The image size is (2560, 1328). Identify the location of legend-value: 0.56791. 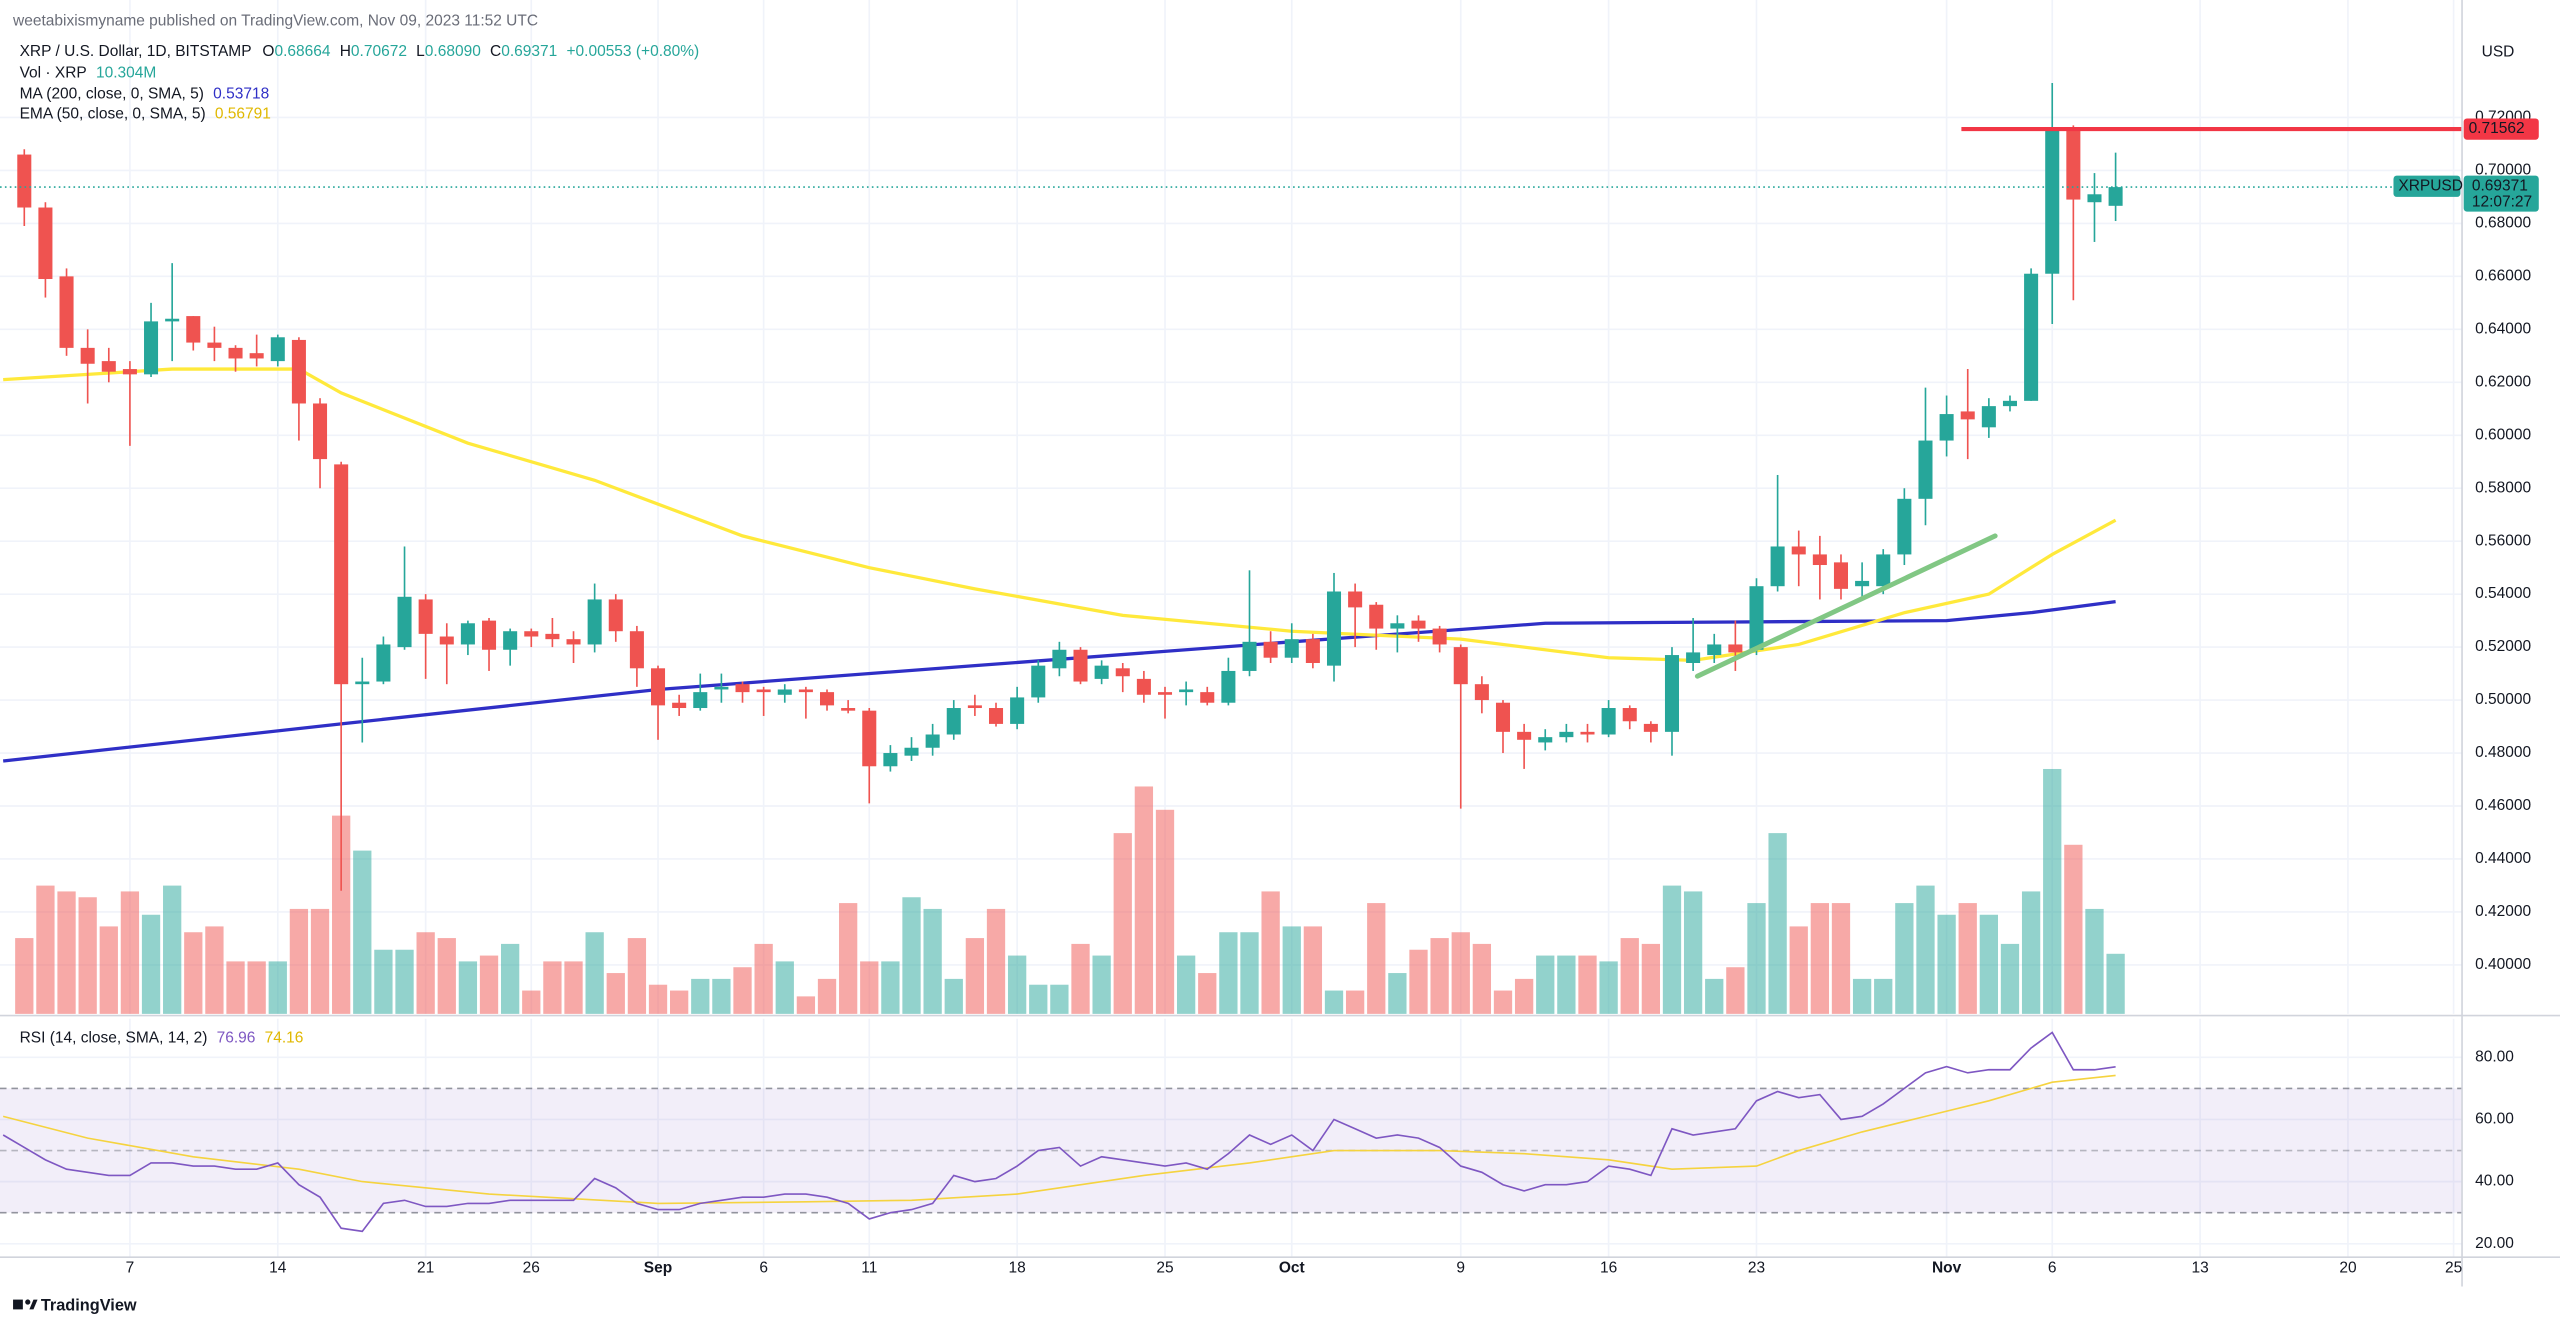
(243, 113).